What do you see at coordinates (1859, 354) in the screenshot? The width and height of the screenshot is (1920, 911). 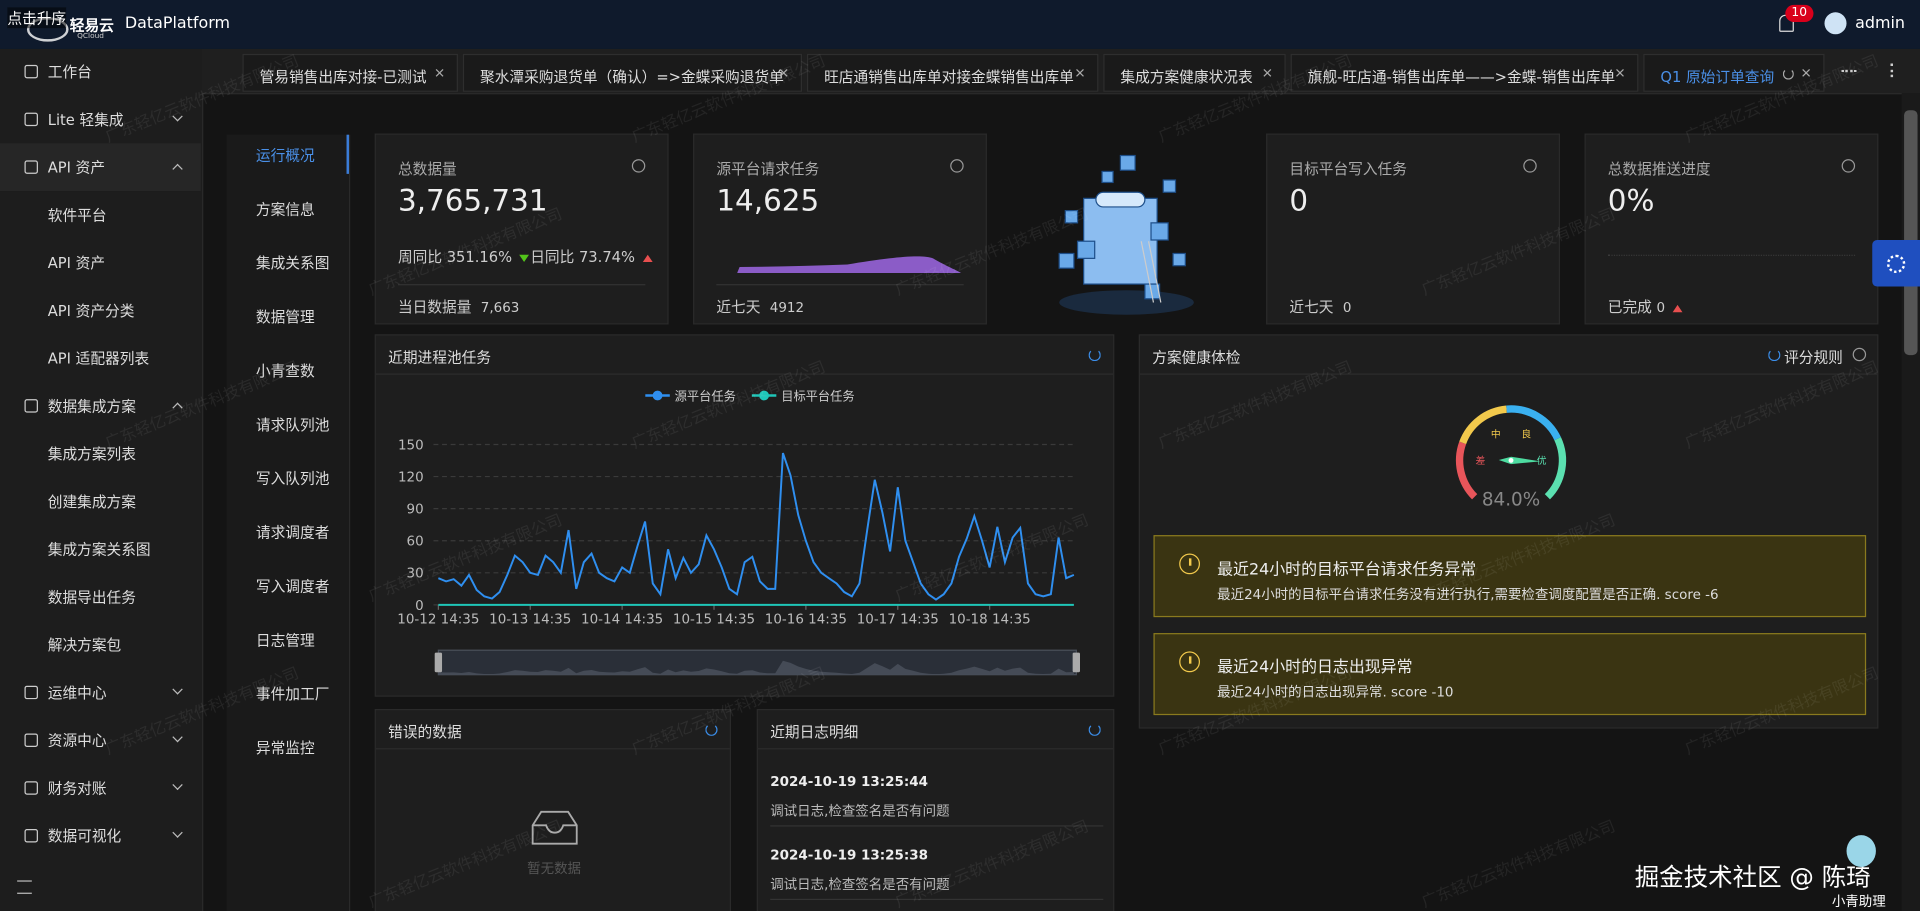 I see `help-icon` at bounding box center [1859, 354].